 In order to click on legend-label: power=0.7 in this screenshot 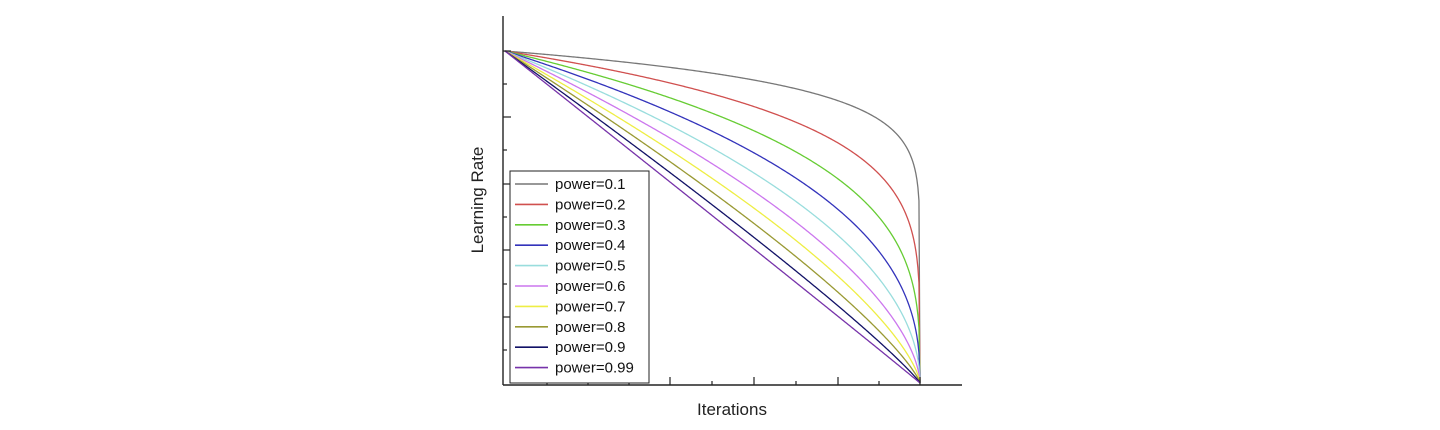, I will do `click(590, 306)`.